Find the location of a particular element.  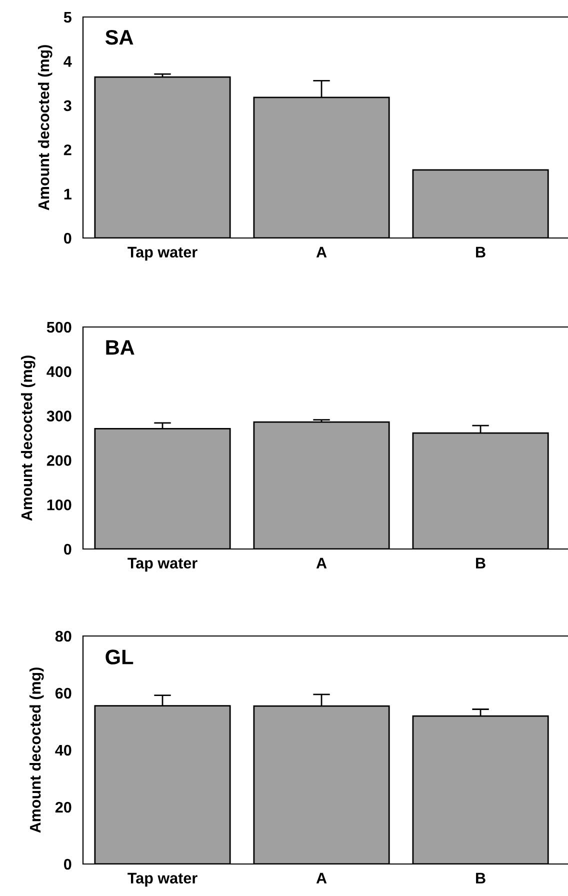

y-tick-label: 200 is located at coordinates (59, 460).